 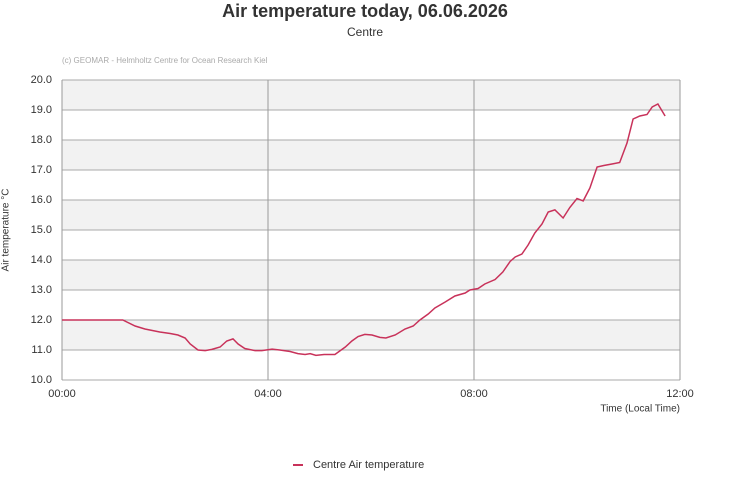 What do you see at coordinates (6, 230) in the screenshot?
I see `y-axis-label: Air temperature °C` at bounding box center [6, 230].